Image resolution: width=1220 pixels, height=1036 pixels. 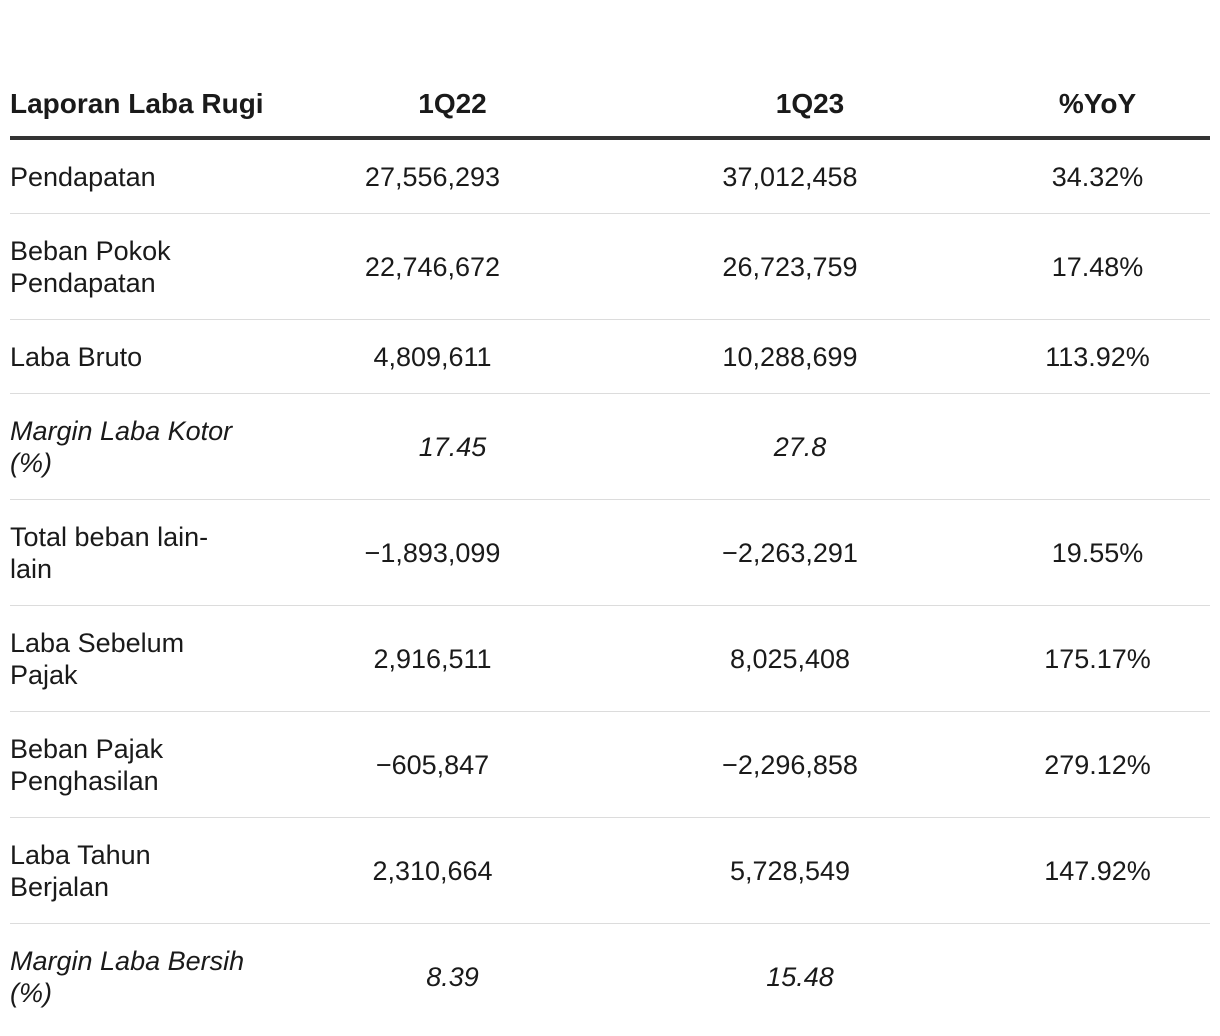 I want to click on table-row: Margin Laba Kotor (%) 17.45 27.8, so click(x=610, y=446).